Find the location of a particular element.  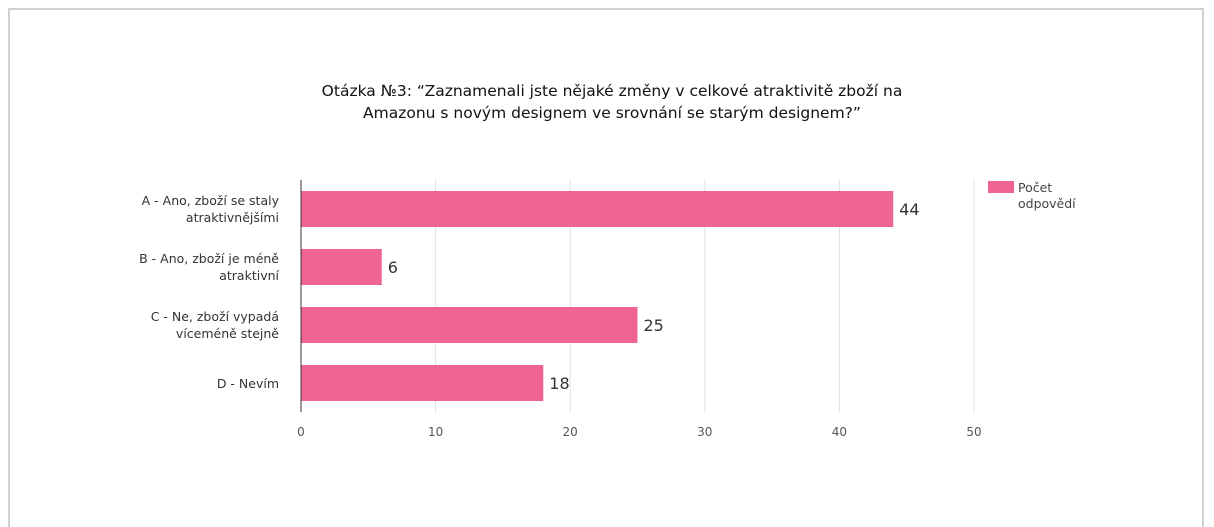

x-tick-label: 20 is located at coordinates (570, 432).